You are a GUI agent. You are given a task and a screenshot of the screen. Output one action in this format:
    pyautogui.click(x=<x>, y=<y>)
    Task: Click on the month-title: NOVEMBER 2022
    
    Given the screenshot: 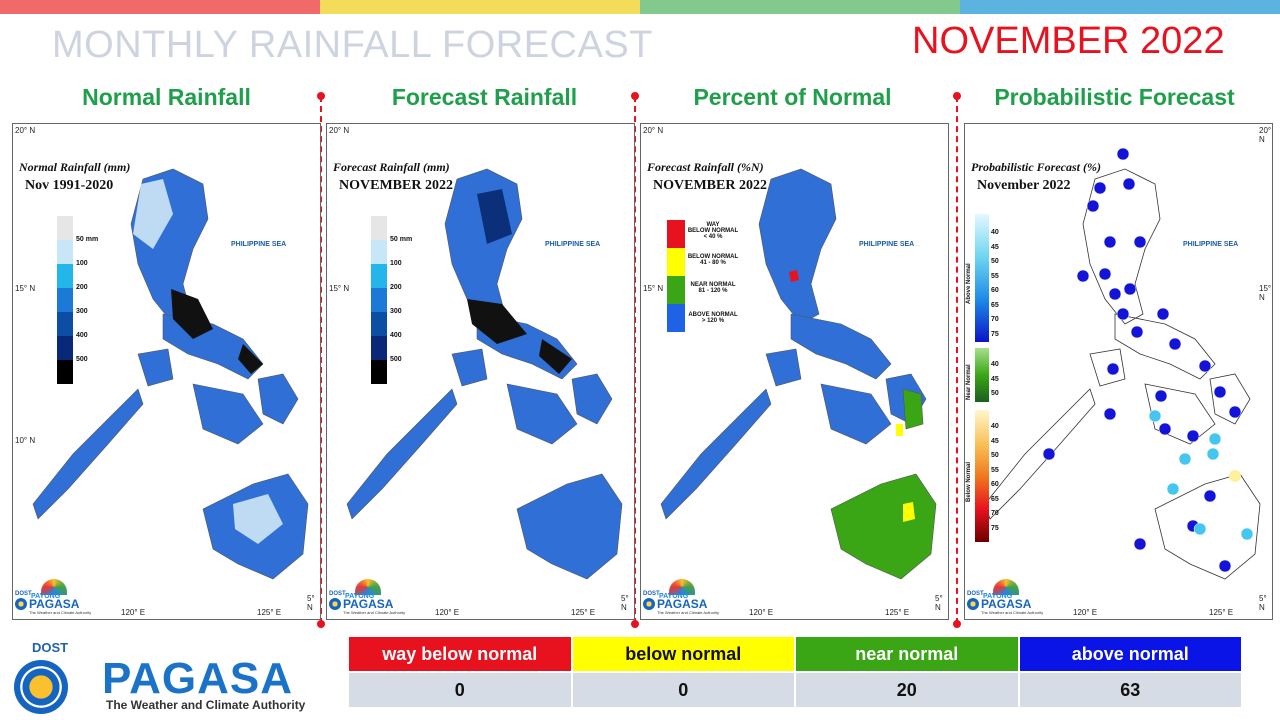 What is the action you would take?
    pyautogui.click(x=1068, y=41)
    